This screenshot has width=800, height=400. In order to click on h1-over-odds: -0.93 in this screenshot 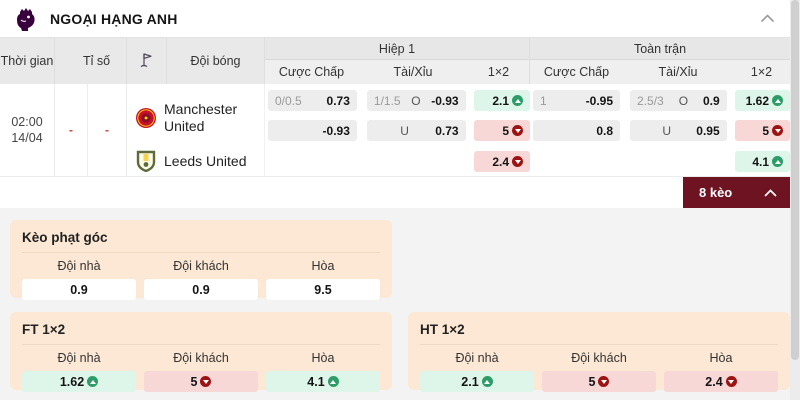, I will do `click(445, 100)`.